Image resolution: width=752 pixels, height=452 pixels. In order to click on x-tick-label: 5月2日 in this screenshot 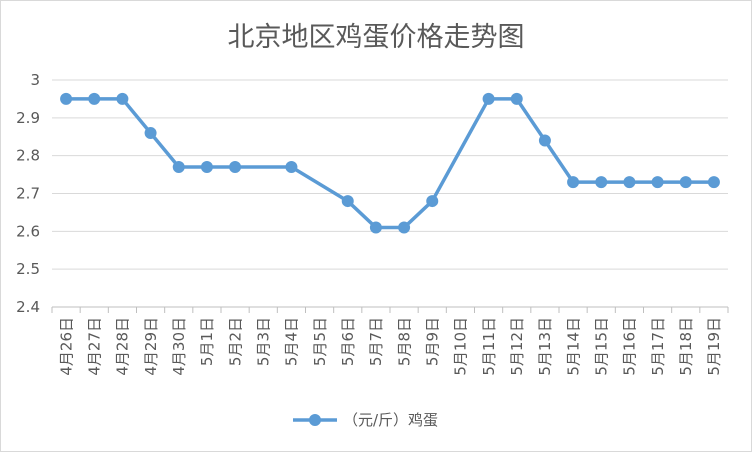, I will do `click(235, 341)`.